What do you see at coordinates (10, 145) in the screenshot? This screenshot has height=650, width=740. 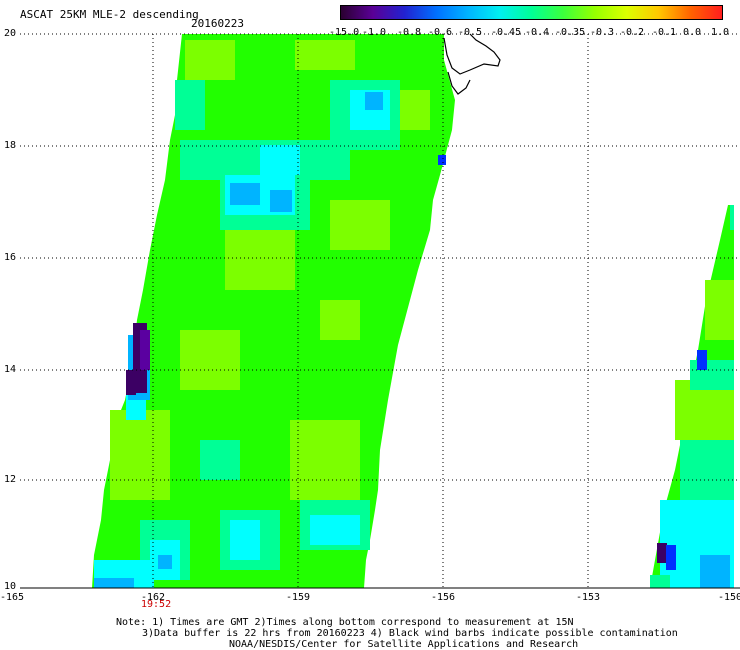 I see `lat-label: 18` at bounding box center [10, 145].